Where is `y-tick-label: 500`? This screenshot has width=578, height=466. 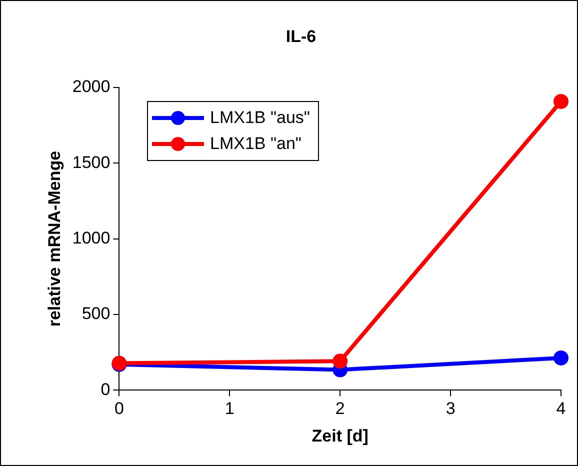
y-tick-label: 500 is located at coordinates (96, 314).